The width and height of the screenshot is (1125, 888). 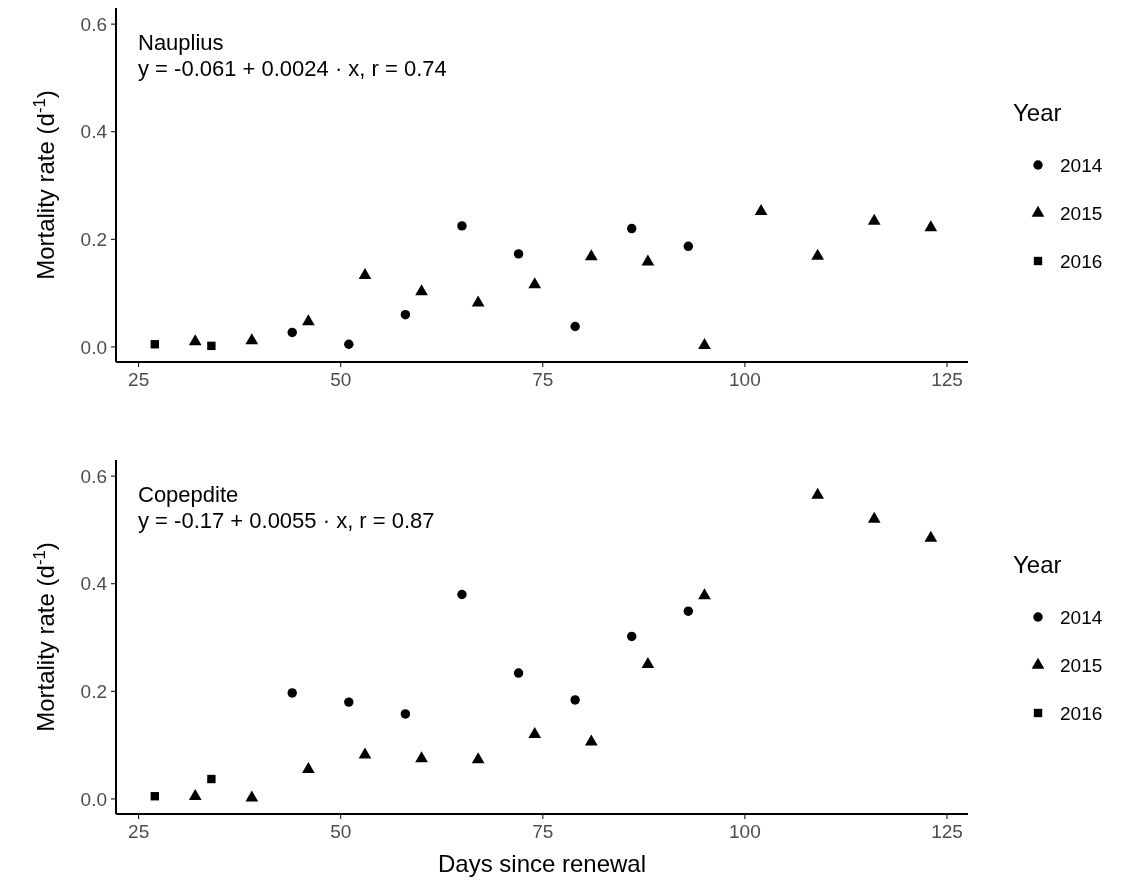 What do you see at coordinates (542, 863) in the screenshot?
I see `x-axis-title: Days since renewal` at bounding box center [542, 863].